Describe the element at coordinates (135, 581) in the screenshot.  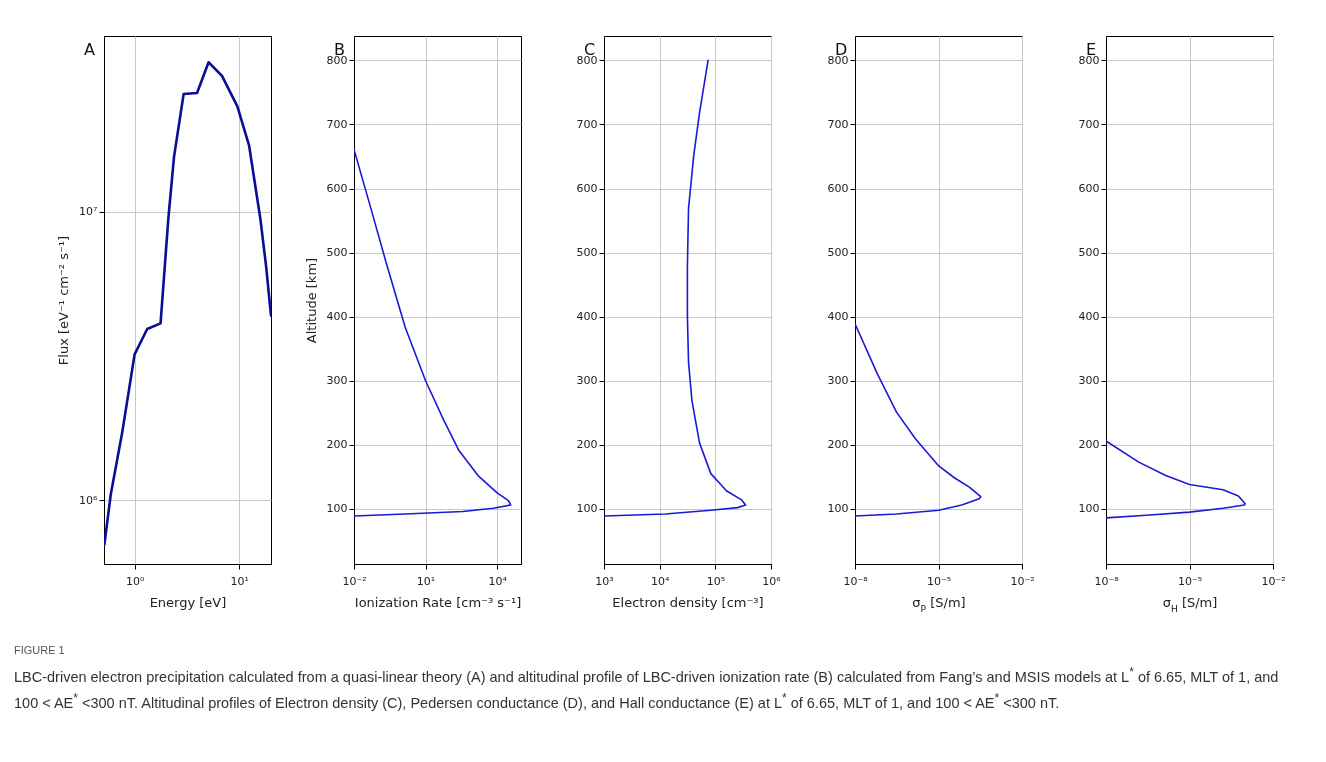
I see `x-tick-label: 10⁰` at that location.